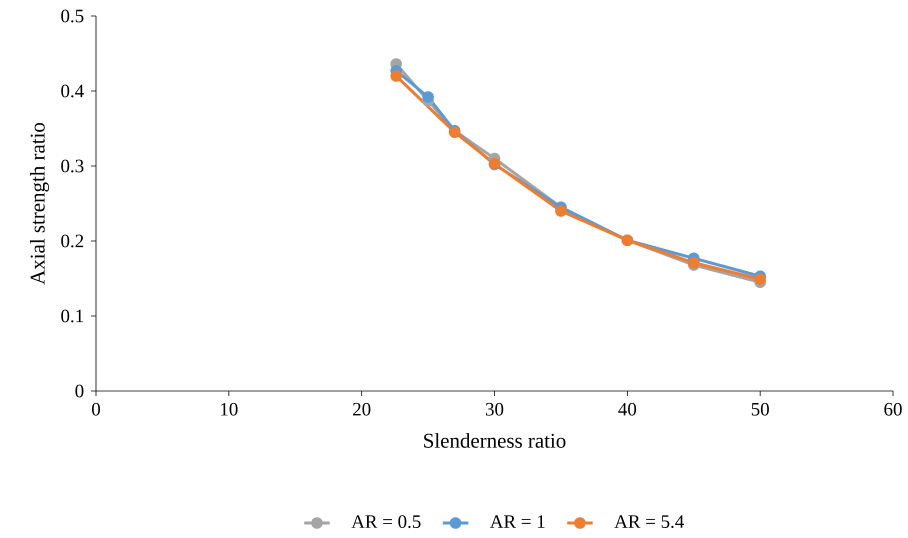 The height and width of the screenshot is (538, 908). I want to click on y-tick-label: 0.1, so click(72, 316).